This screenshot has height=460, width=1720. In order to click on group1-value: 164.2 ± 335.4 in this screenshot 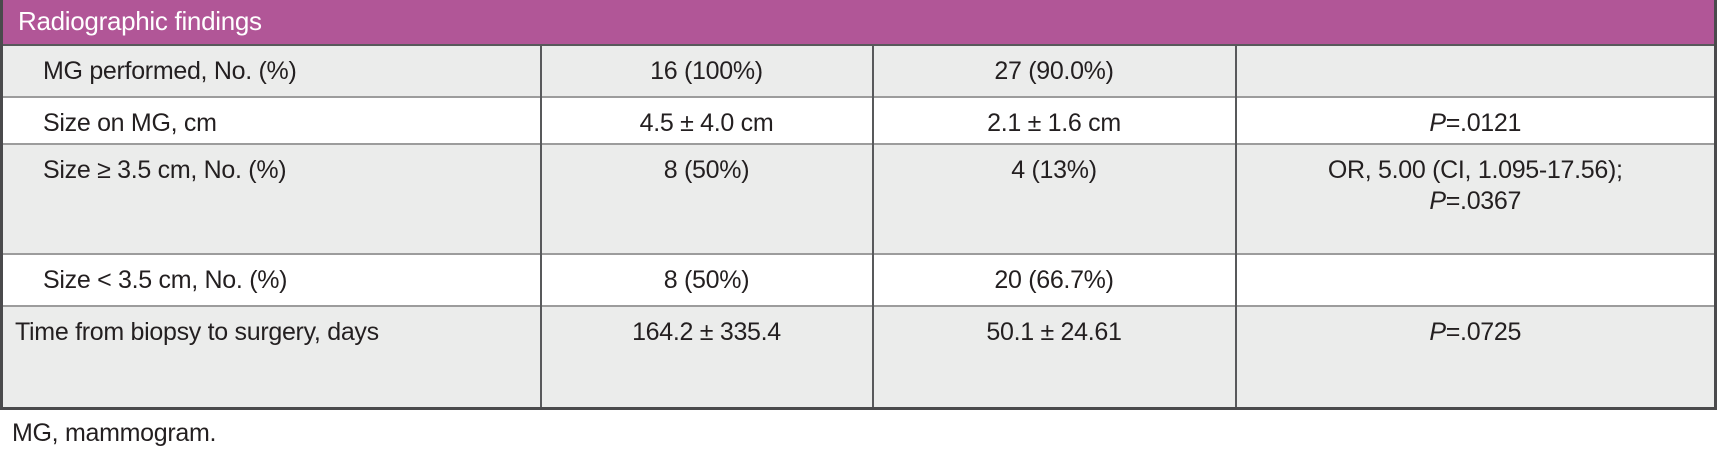, I will do `click(706, 356)`.